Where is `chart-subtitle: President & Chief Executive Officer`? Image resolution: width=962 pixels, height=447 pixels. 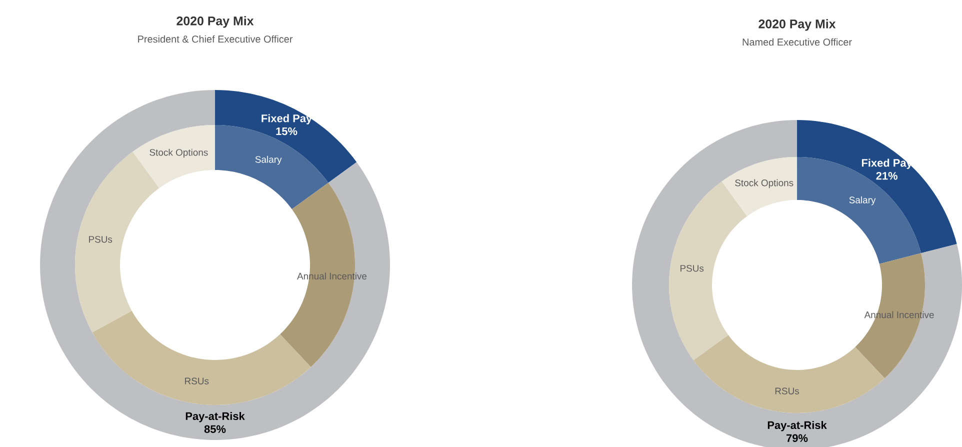
chart-subtitle: President & Chief Executive Officer is located at coordinates (215, 39).